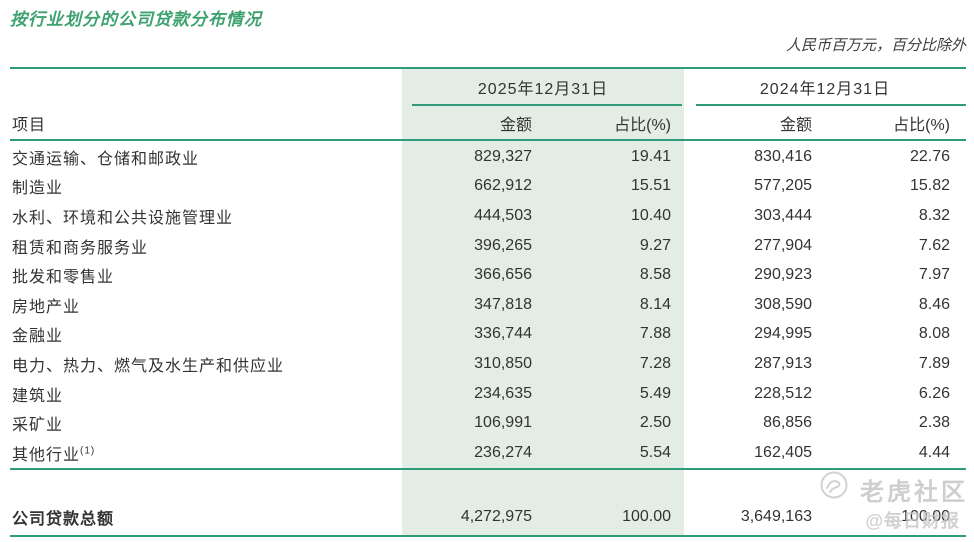 Image resolution: width=974 pixels, height=542 pixels. What do you see at coordinates (655, 452) in the screenshot?
I see `pct-2025: 5.54` at bounding box center [655, 452].